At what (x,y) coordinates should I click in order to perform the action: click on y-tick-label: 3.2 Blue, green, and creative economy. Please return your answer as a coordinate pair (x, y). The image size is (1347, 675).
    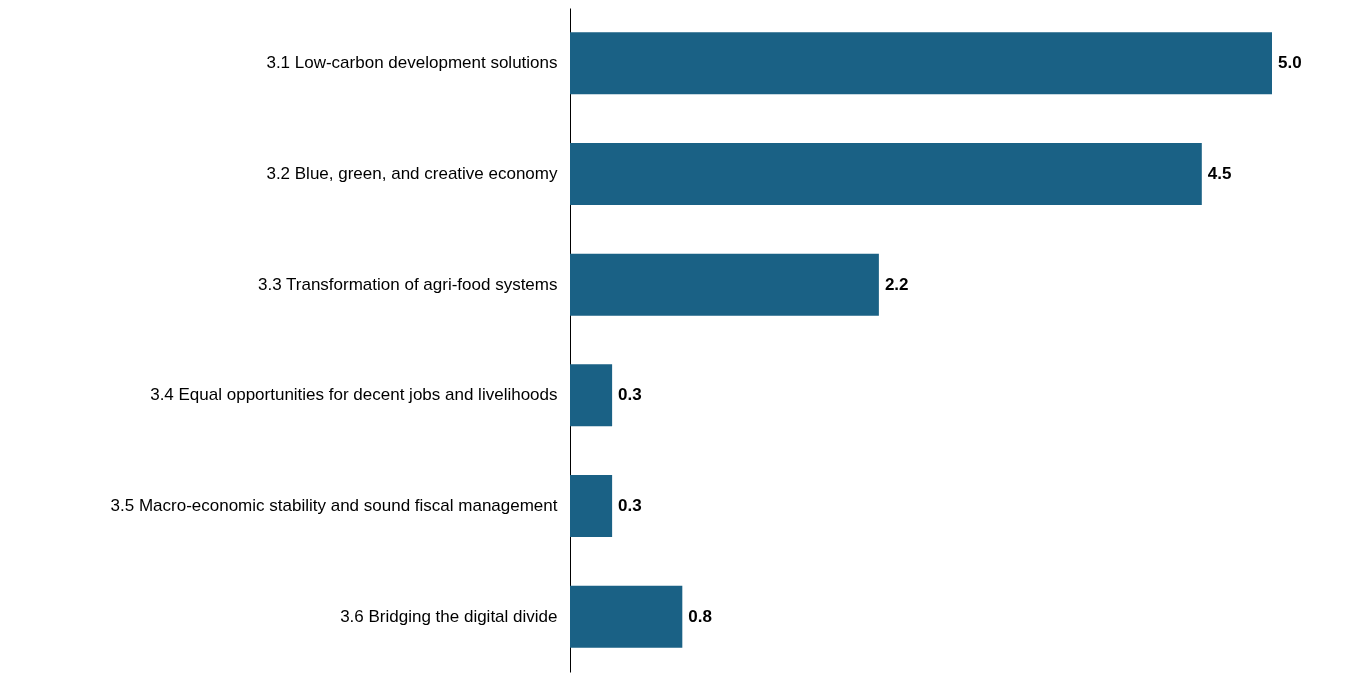
    Looking at the image, I should click on (412, 173).